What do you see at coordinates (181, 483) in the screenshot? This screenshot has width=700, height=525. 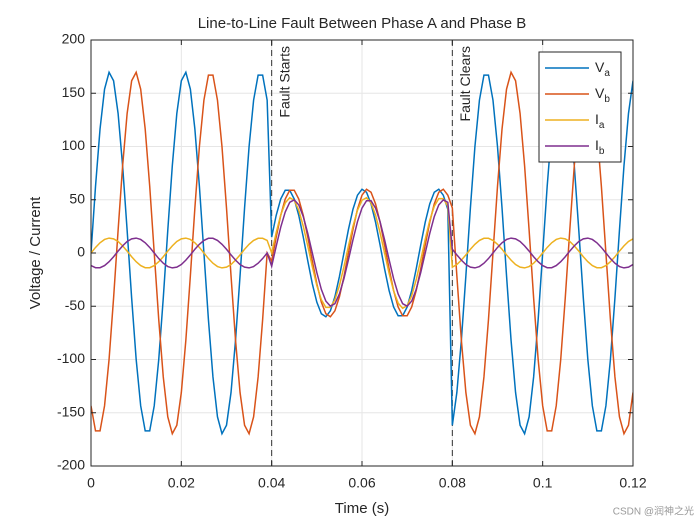 I see `x-tick-label: 0.02` at bounding box center [181, 483].